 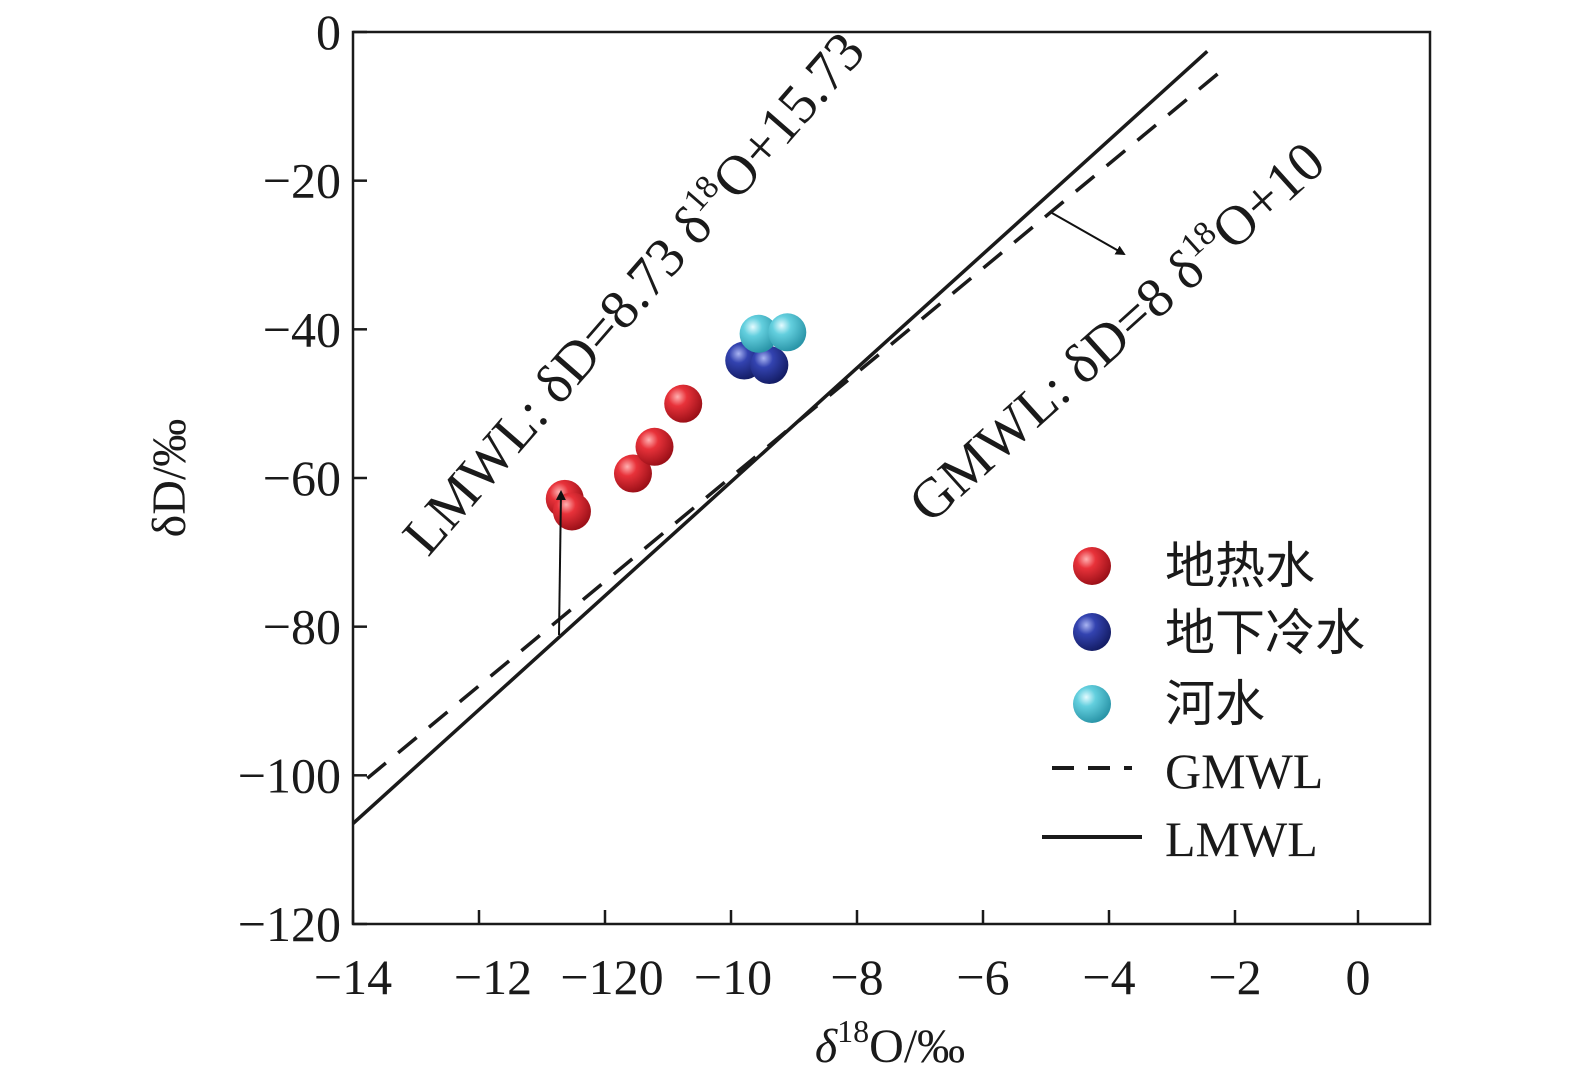 I want to click on x-tick-label: −4, so click(x=1108, y=977).